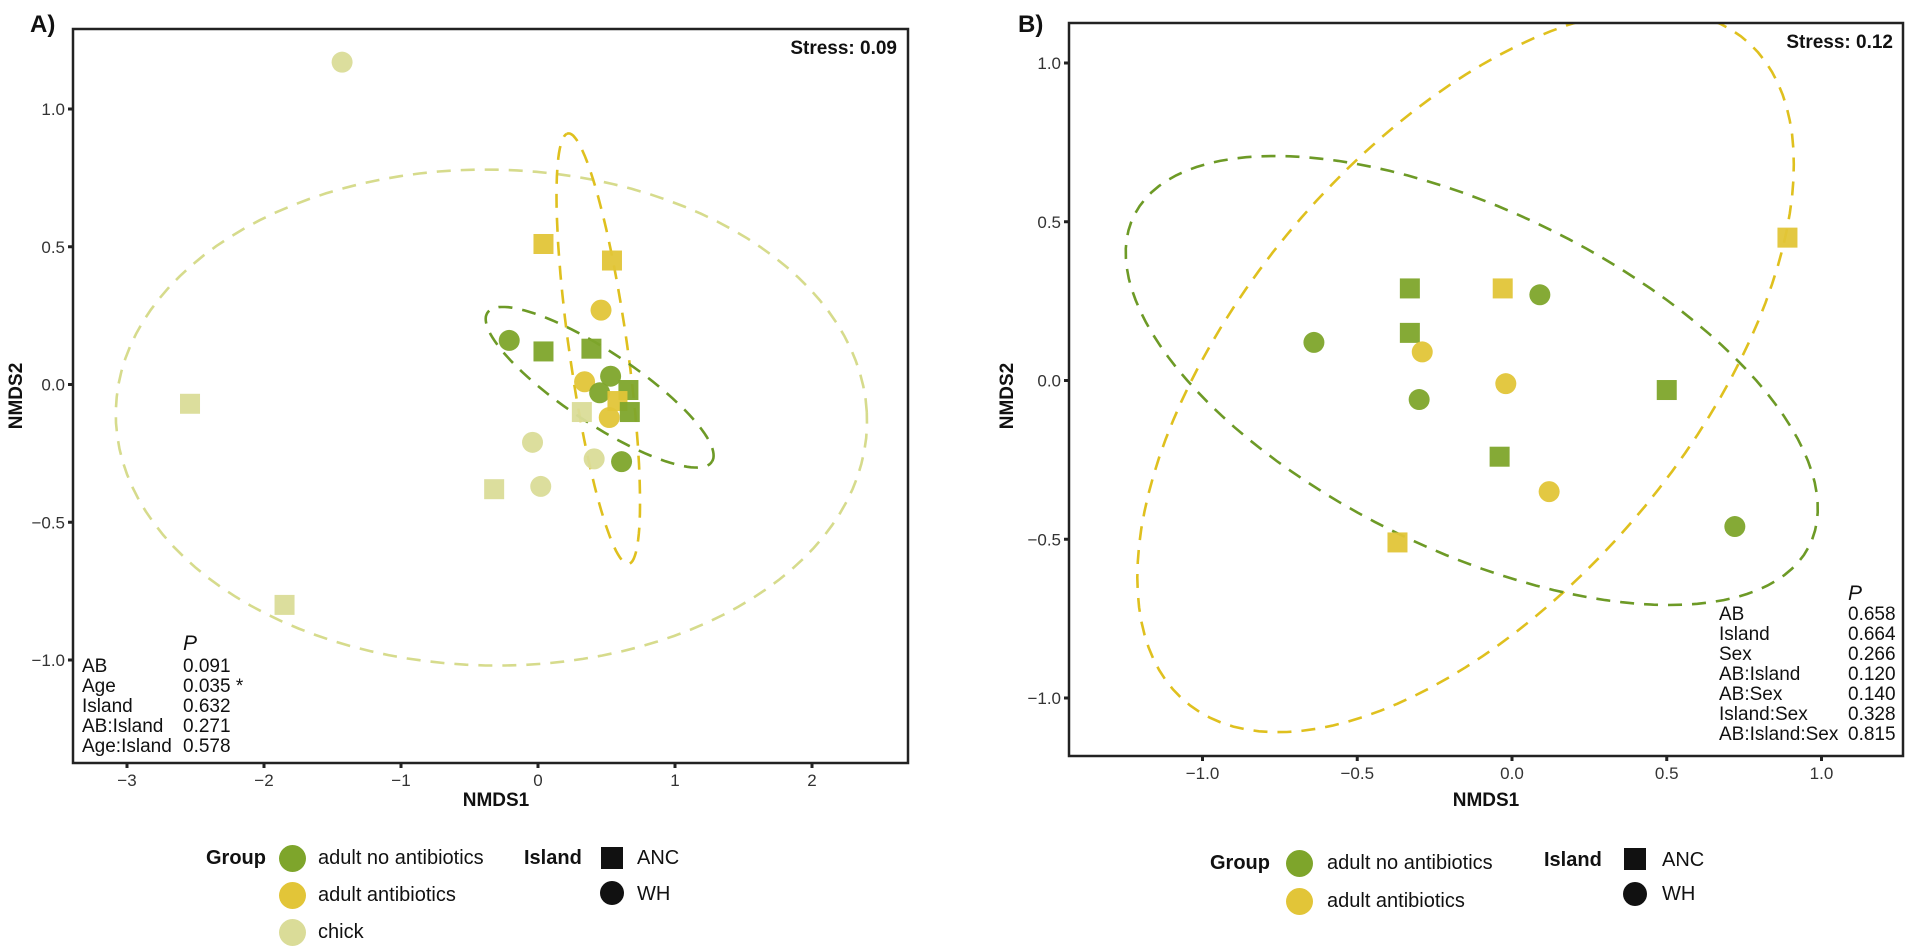 This screenshot has height=948, width=1907. I want to click on panel-b-stats-p-value: 0.815, so click(1872, 734).